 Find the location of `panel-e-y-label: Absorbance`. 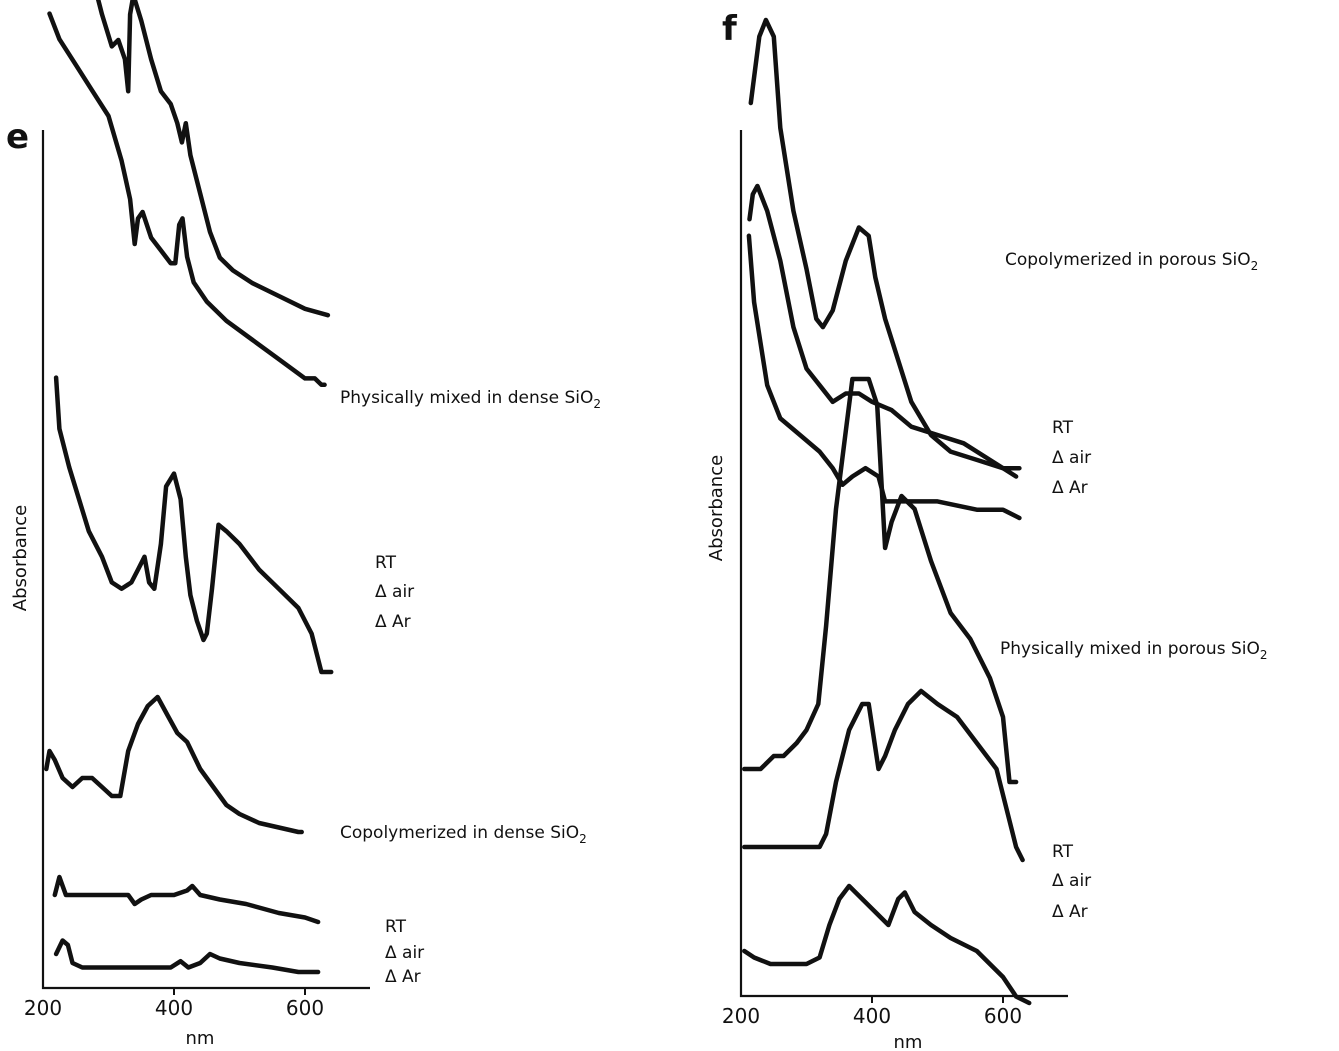

panel-e-y-label: Absorbance is located at coordinates (20, 558).